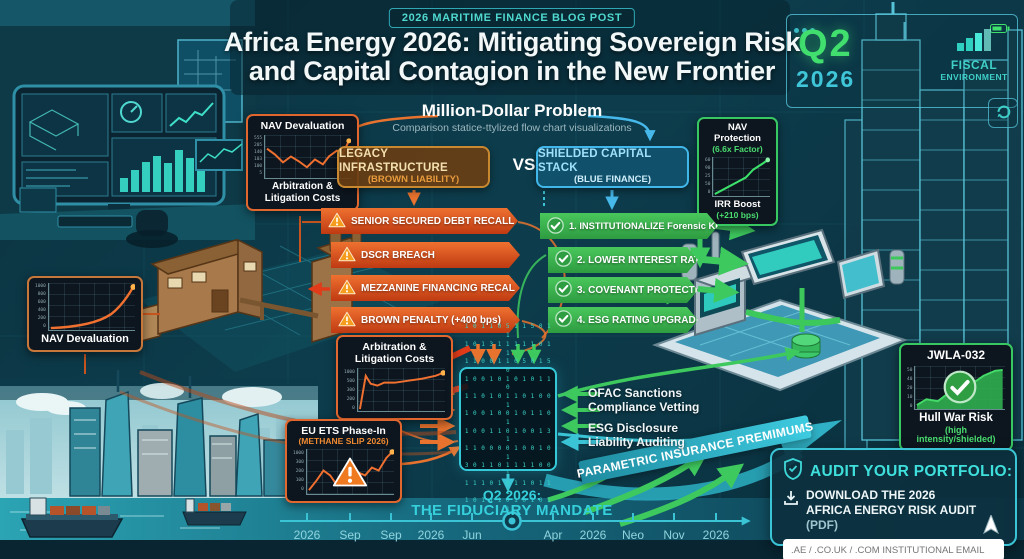  I want to click on shielded-capital-stack-box: SHIELDED CAPITAL STACK (BLUE FINANCE), so click(612, 167).